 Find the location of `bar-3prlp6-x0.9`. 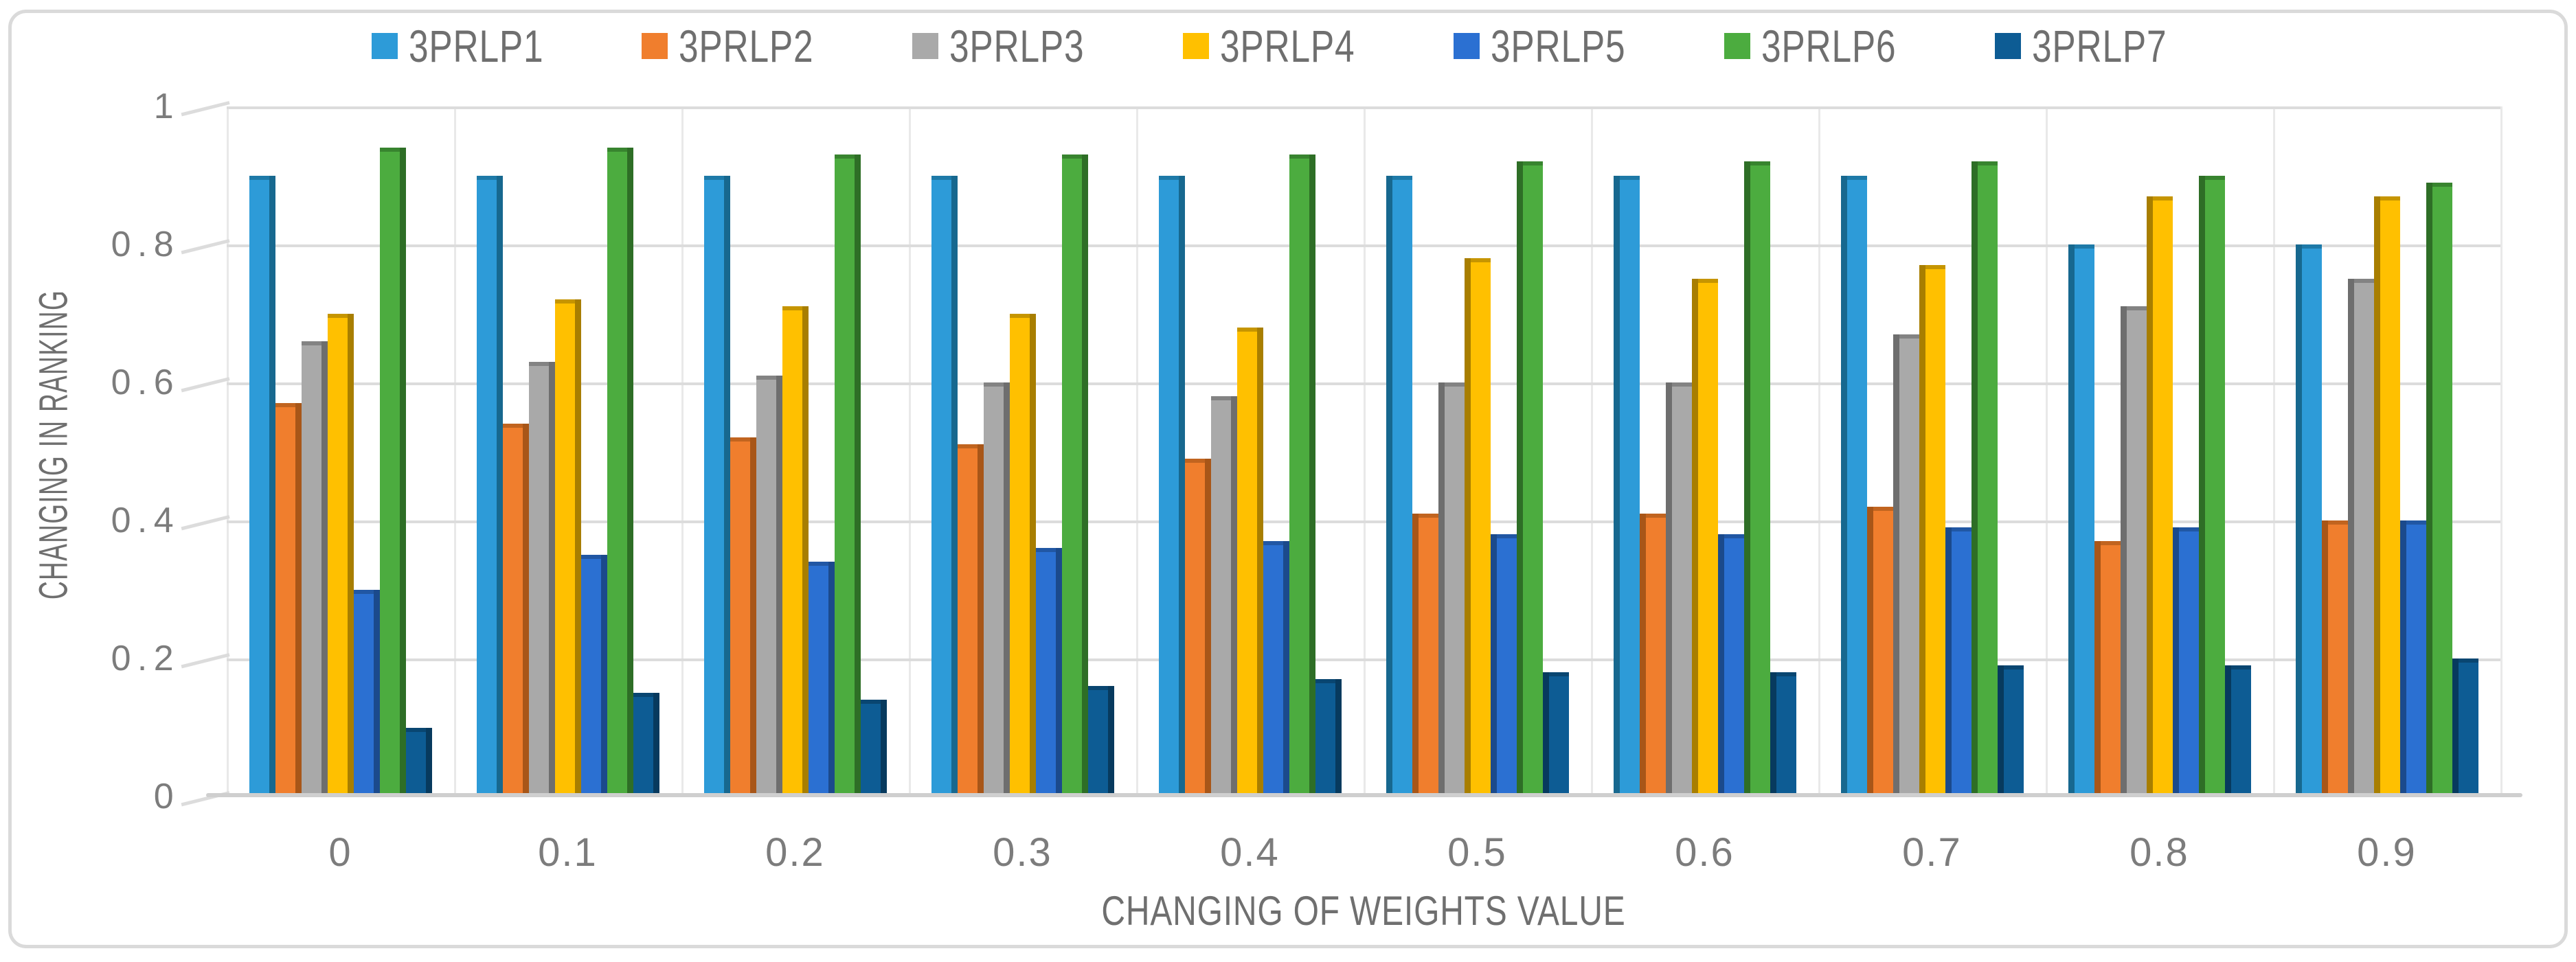

bar-3prlp6-x0.9 is located at coordinates (2439, 490).